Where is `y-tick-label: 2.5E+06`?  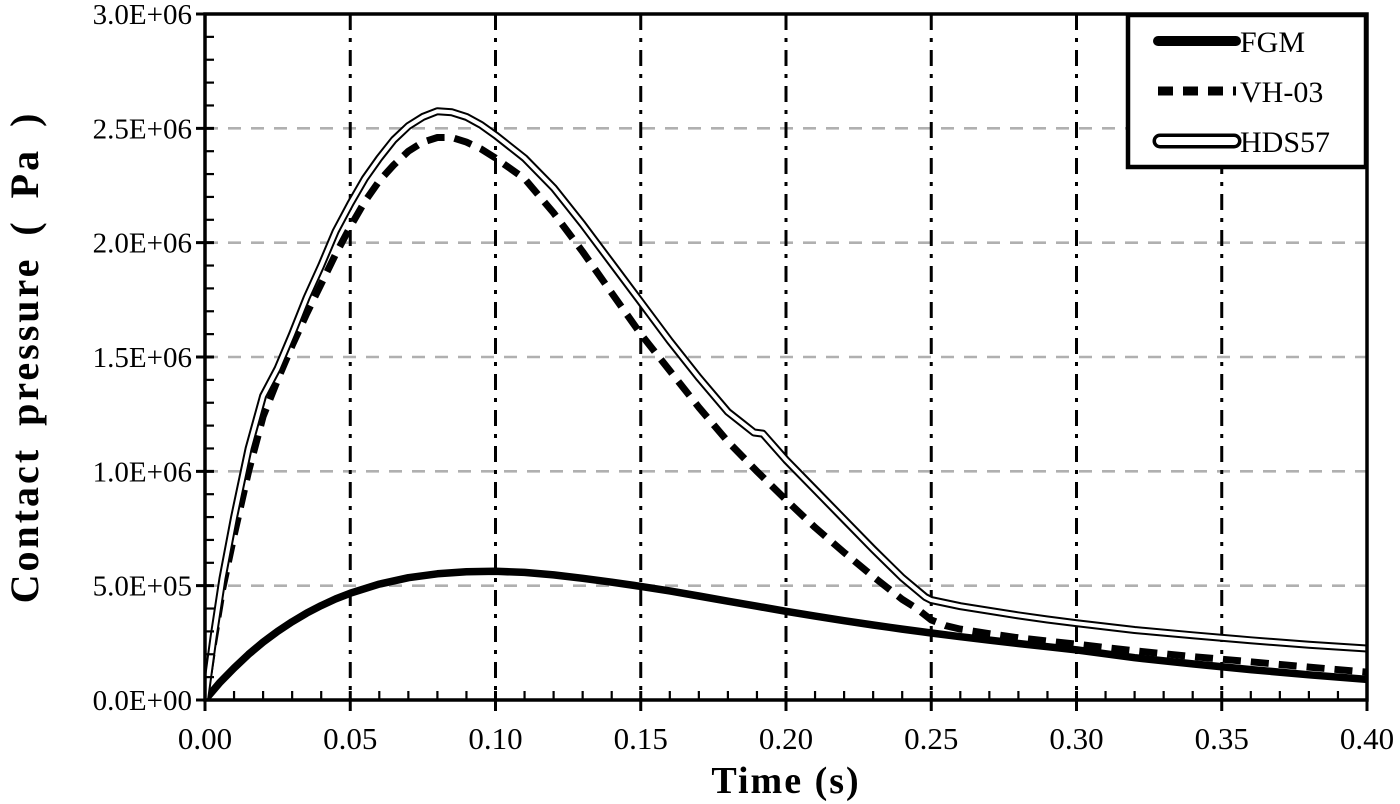 y-tick-label: 2.5E+06 is located at coordinates (142, 129).